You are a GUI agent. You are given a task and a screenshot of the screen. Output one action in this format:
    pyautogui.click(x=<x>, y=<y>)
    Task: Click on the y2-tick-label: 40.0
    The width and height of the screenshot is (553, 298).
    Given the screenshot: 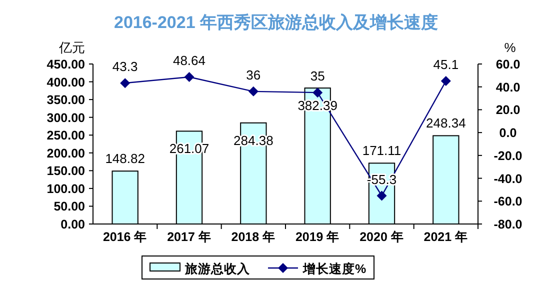 What is the action you would take?
    pyautogui.click(x=508, y=87)
    